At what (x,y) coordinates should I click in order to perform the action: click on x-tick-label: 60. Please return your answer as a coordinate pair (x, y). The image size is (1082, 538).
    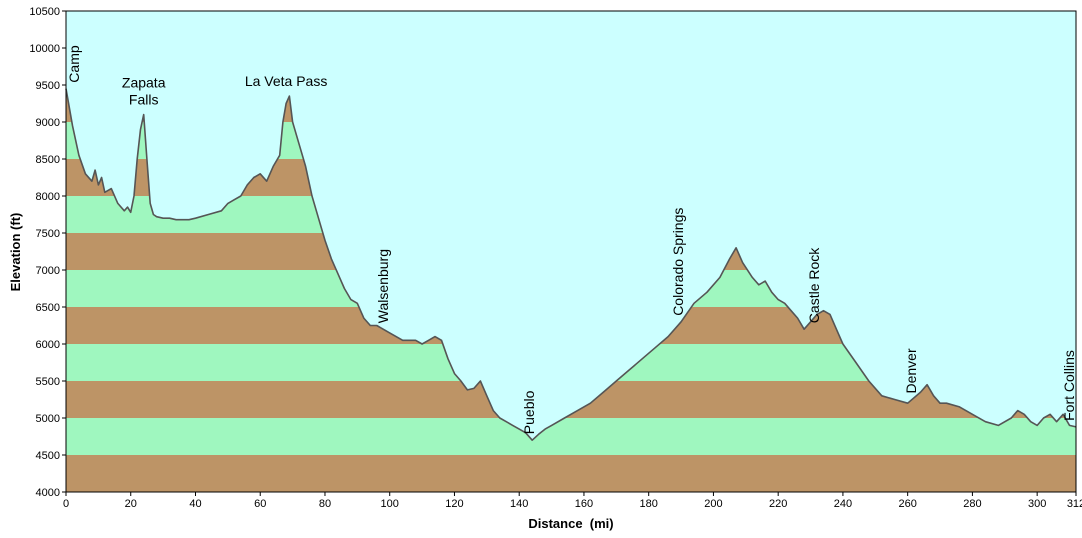
    Looking at the image, I should click on (260, 504).